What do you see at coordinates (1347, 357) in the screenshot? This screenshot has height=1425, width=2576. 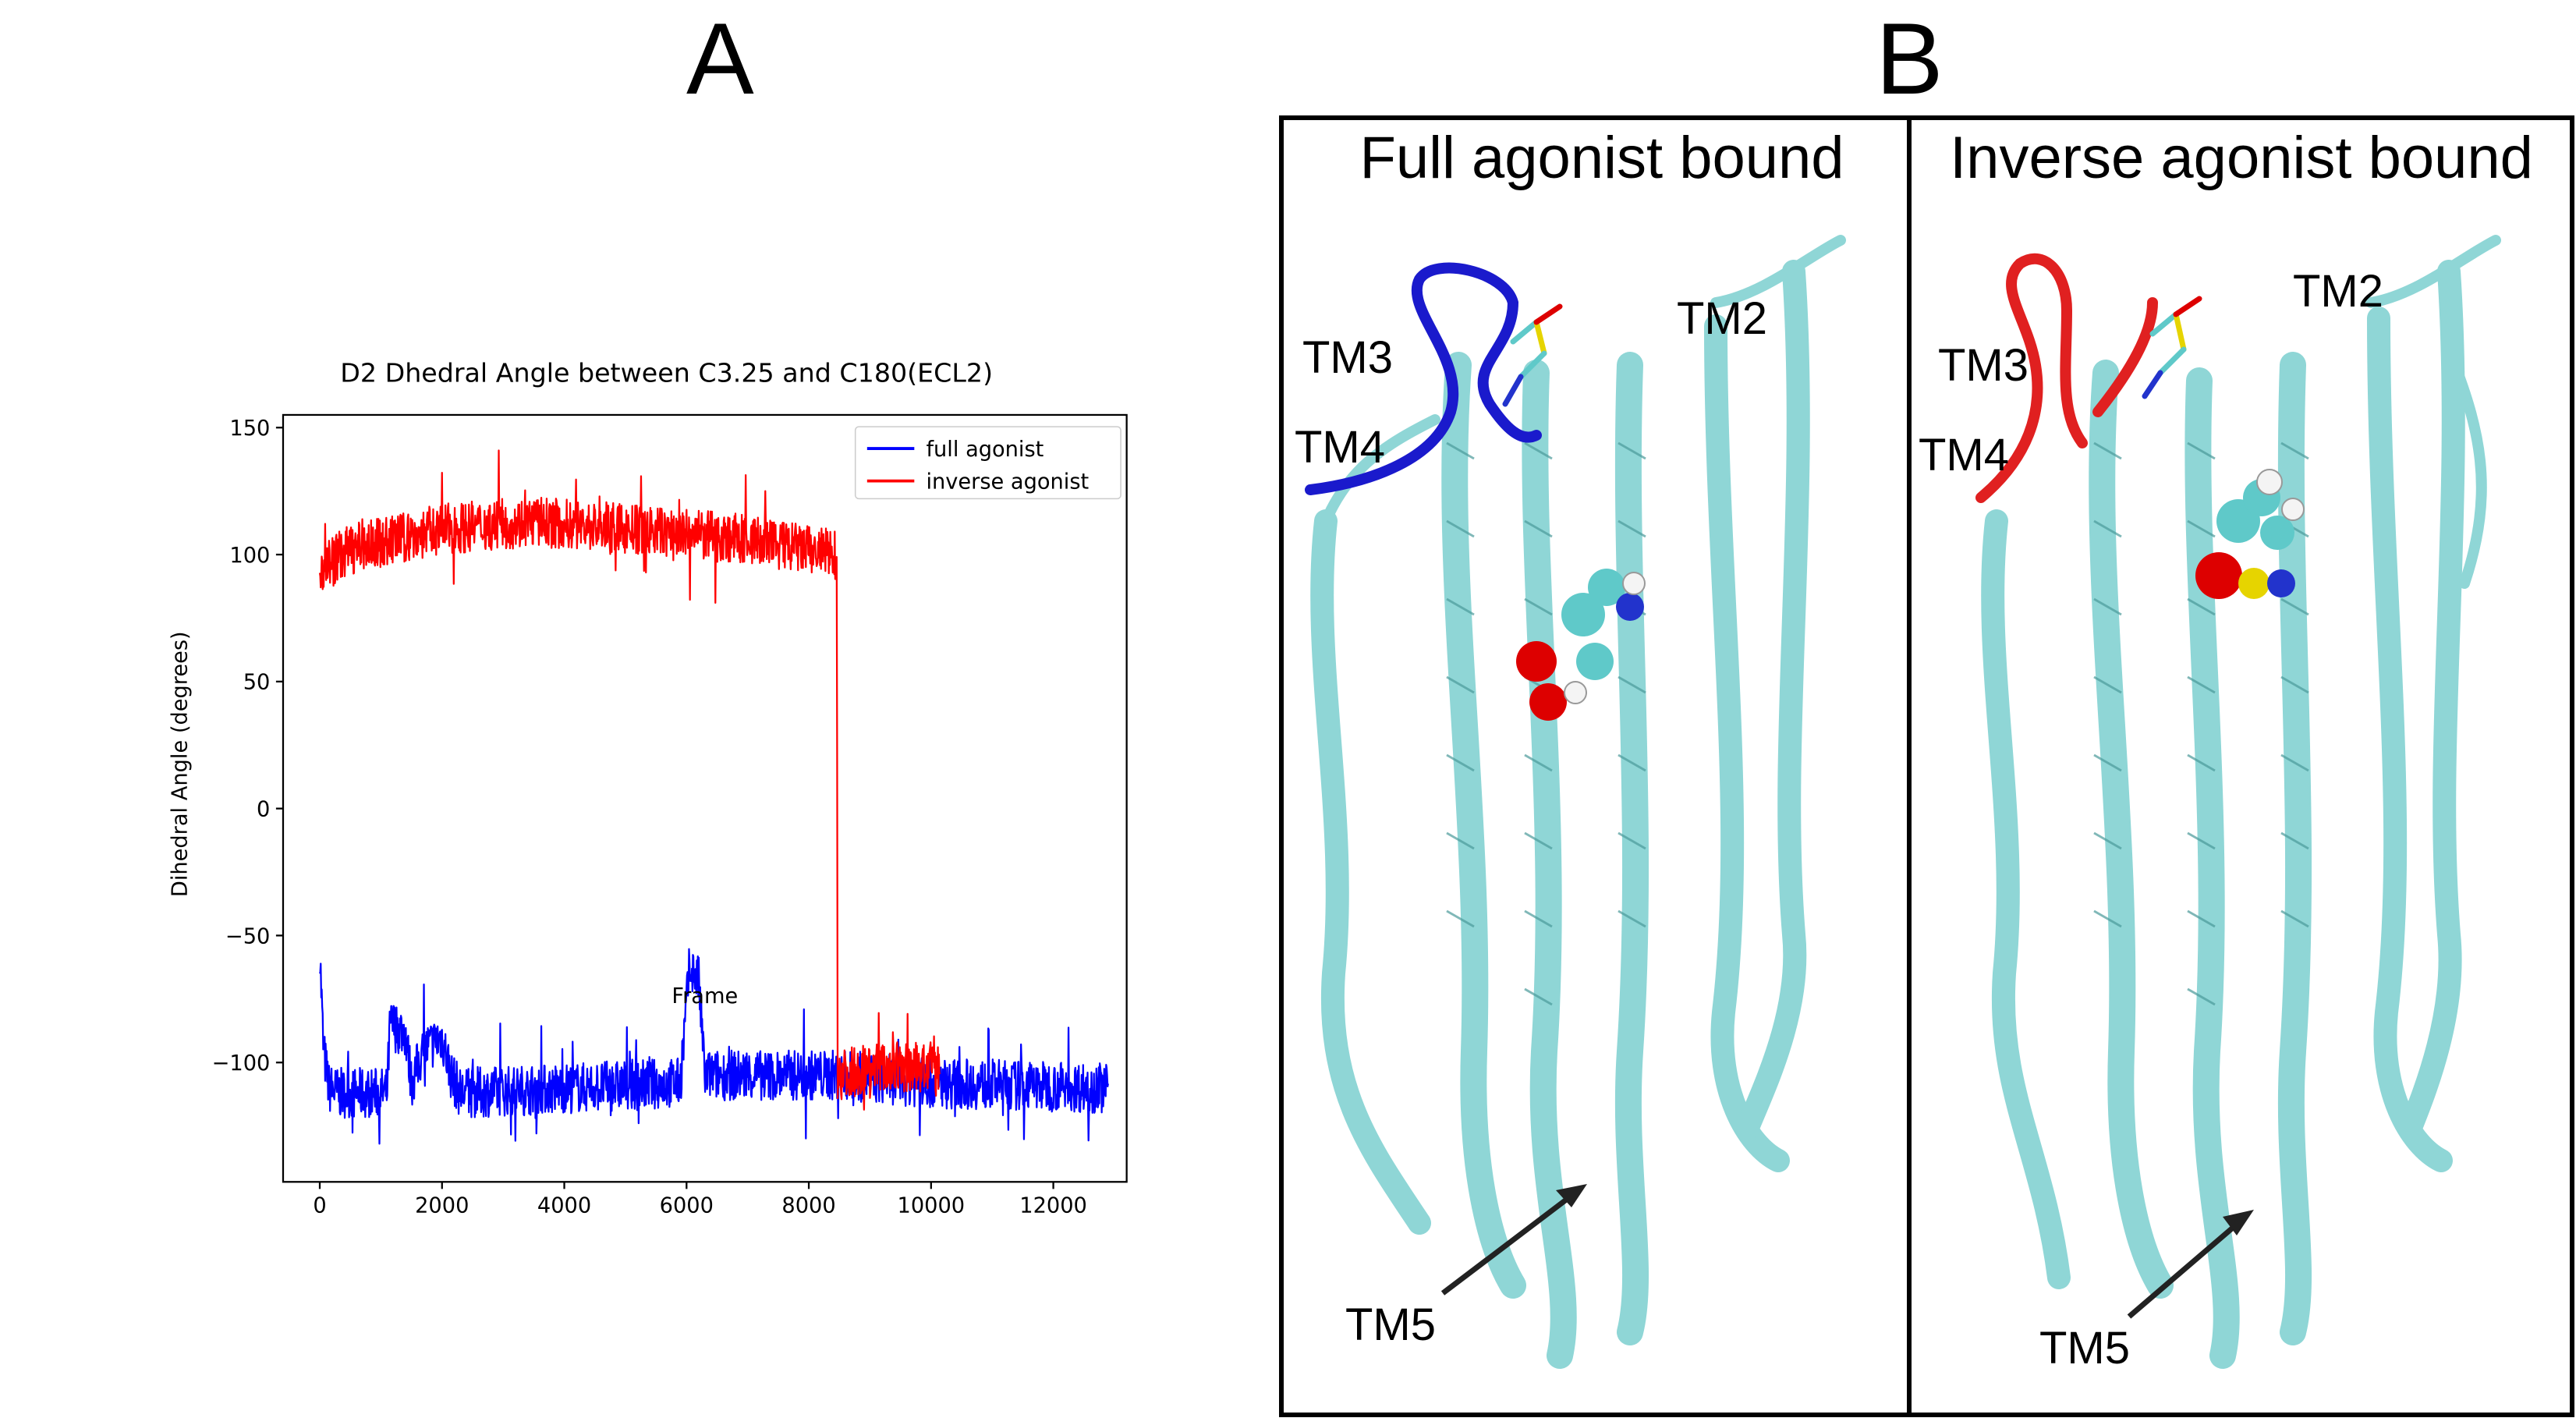 I see `tm3-label-left: TM3` at bounding box center [1347, 357].